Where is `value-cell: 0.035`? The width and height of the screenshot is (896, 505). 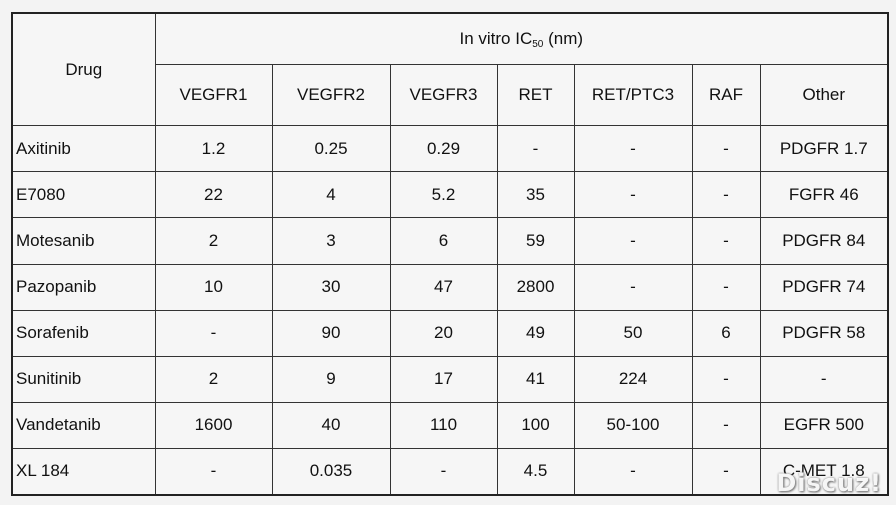 value-cell: 0.035 is located at coordinates (331, 471).